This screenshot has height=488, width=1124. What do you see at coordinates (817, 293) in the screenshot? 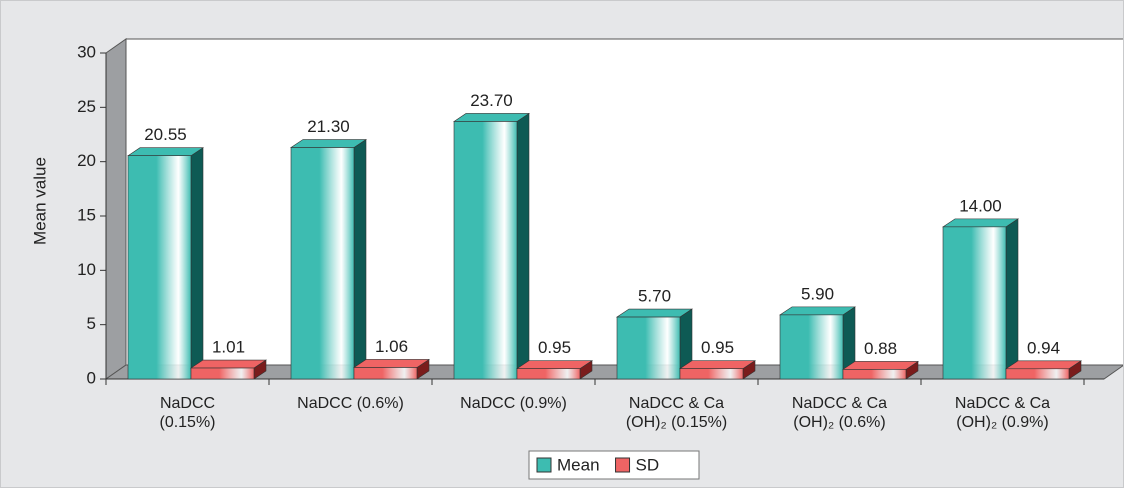
I see `value-label: 5.90` at bounding box center [817, 293].